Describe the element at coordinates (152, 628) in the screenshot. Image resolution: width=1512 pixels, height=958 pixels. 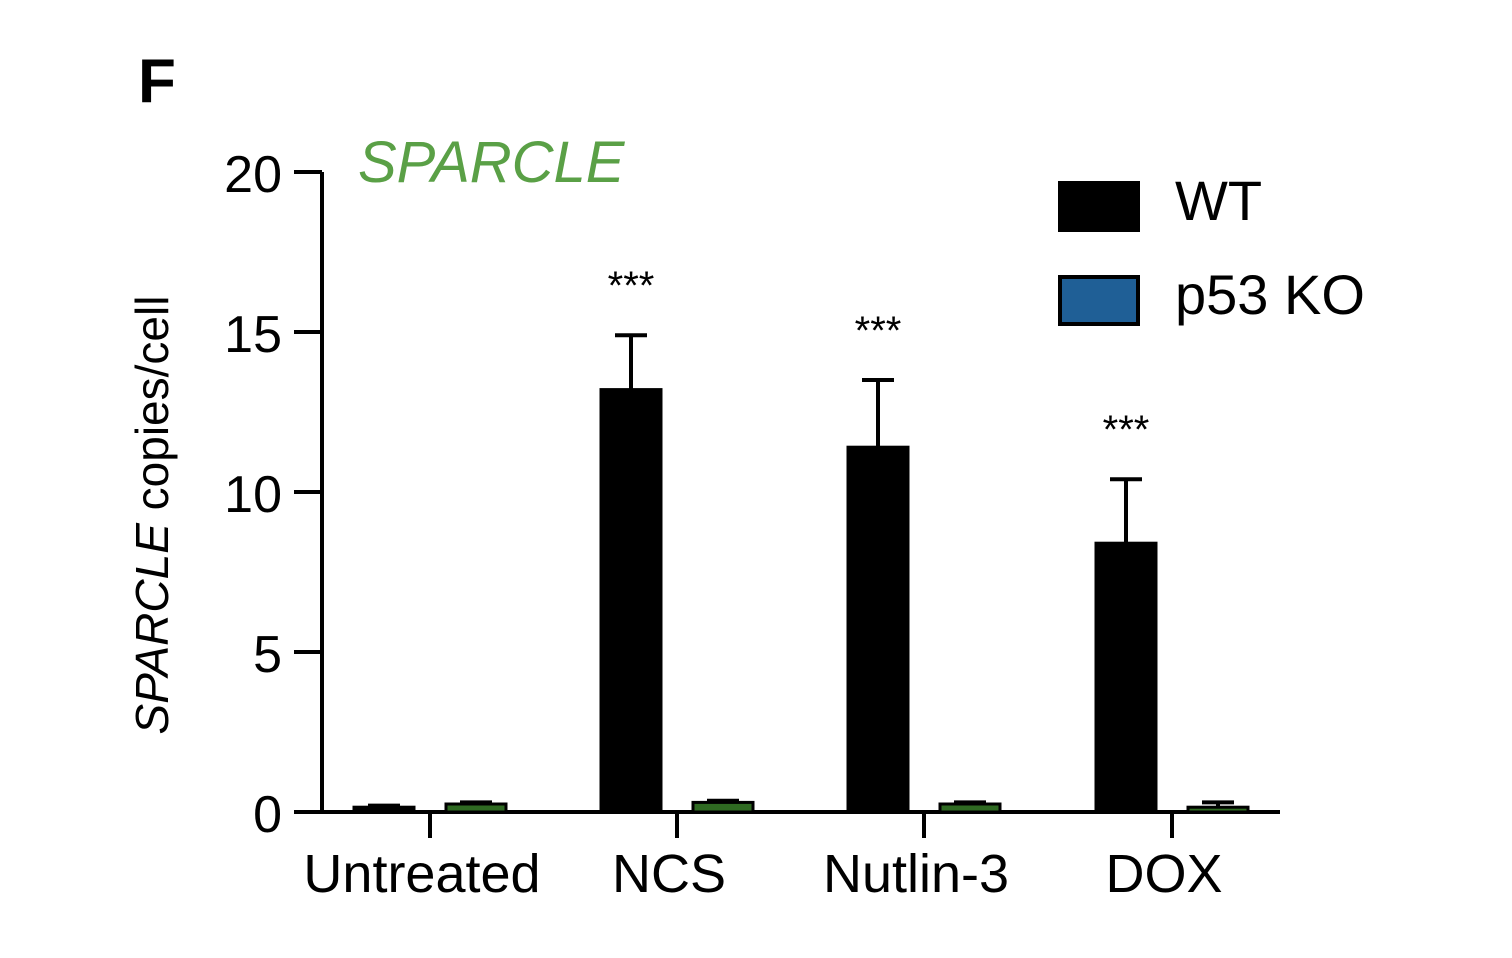
I see `y-axis-label-italic: SPARCLE` at that location.